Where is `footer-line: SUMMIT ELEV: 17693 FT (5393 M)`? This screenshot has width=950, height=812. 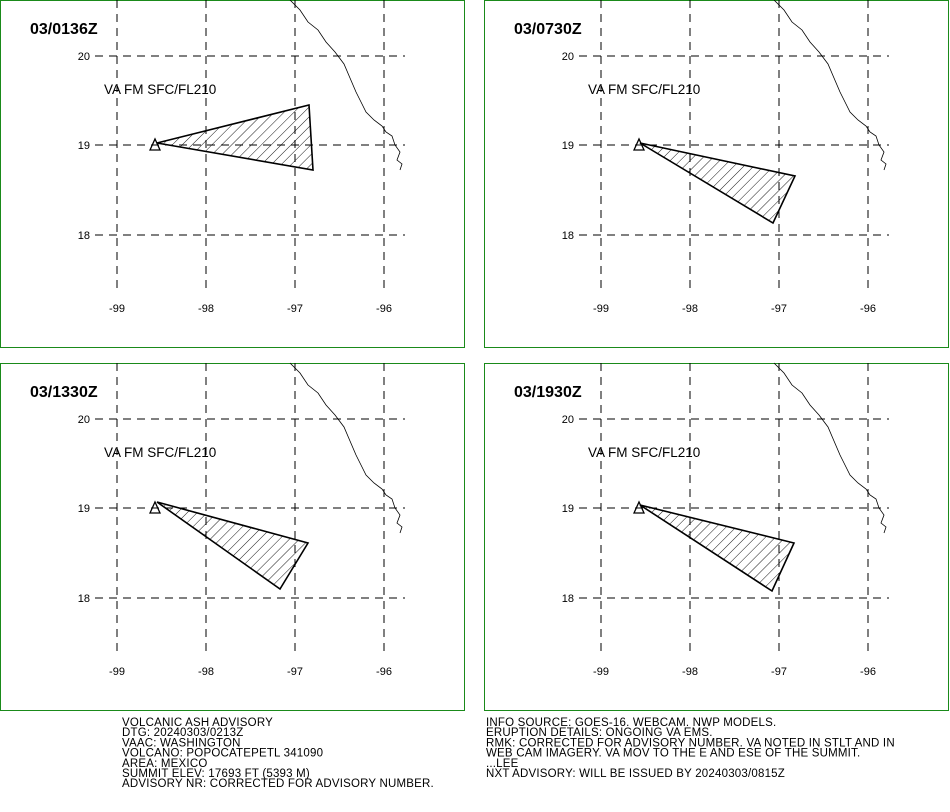
footer-line: SUMMIT ELEV: 17693 FT (5393 M) is located at coordinates (216, 774).